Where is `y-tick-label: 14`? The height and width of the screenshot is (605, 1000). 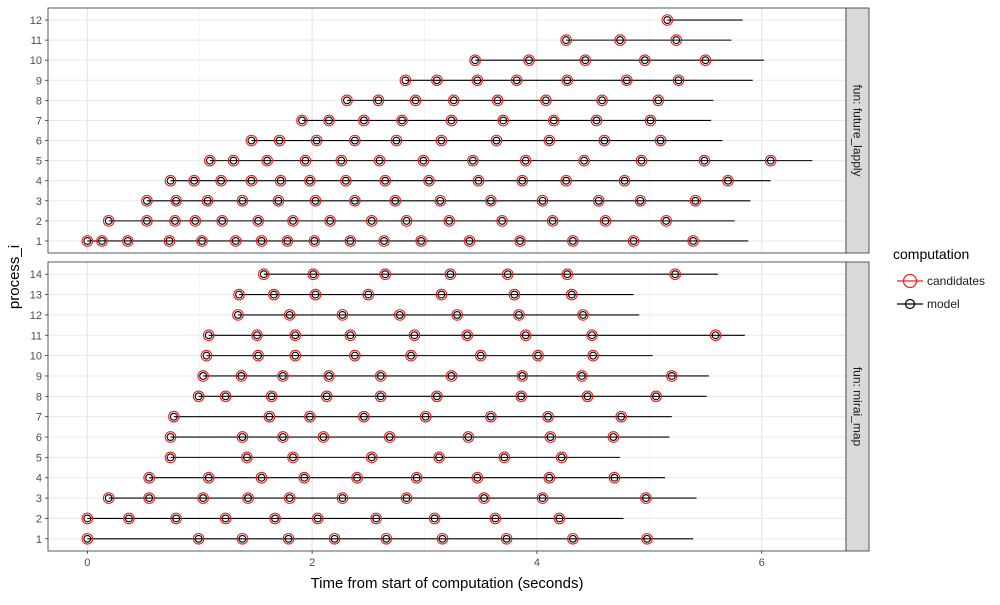 y-tick-label: 14 is located at coordinates (36, 275).